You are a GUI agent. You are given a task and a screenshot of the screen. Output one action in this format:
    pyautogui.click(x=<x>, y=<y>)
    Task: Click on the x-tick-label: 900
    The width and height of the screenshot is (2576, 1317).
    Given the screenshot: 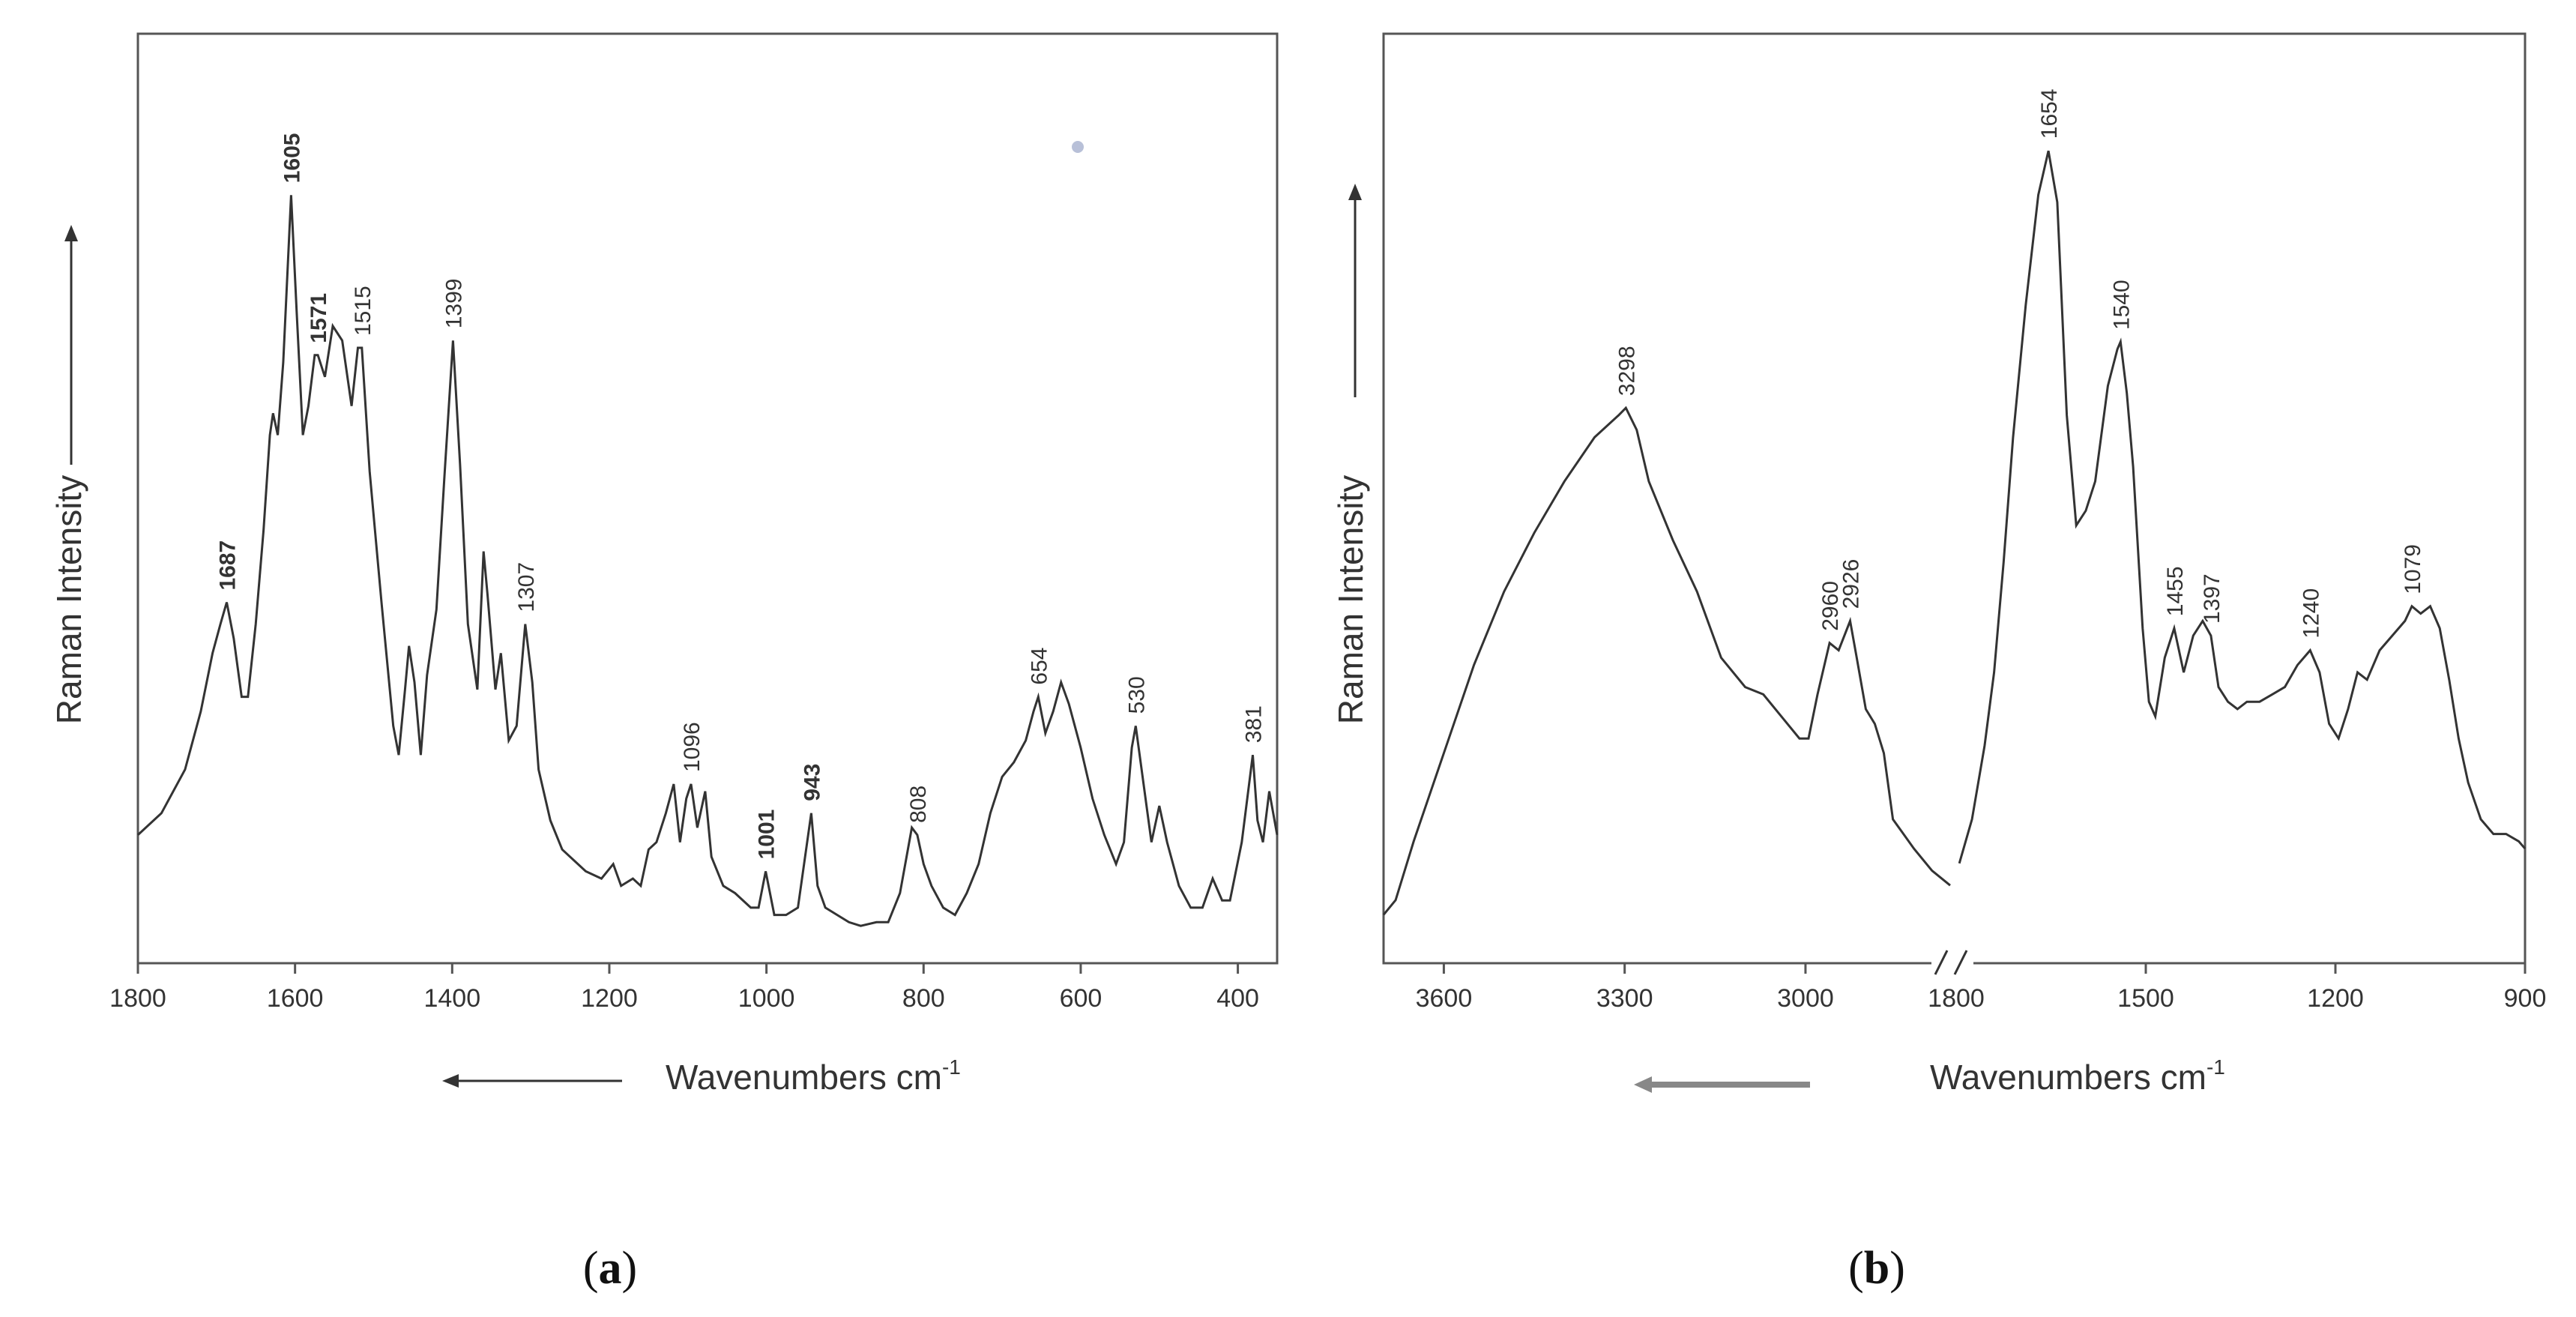 What is the action you would take?
    pyautogui.click(x=2525, y=998)
    